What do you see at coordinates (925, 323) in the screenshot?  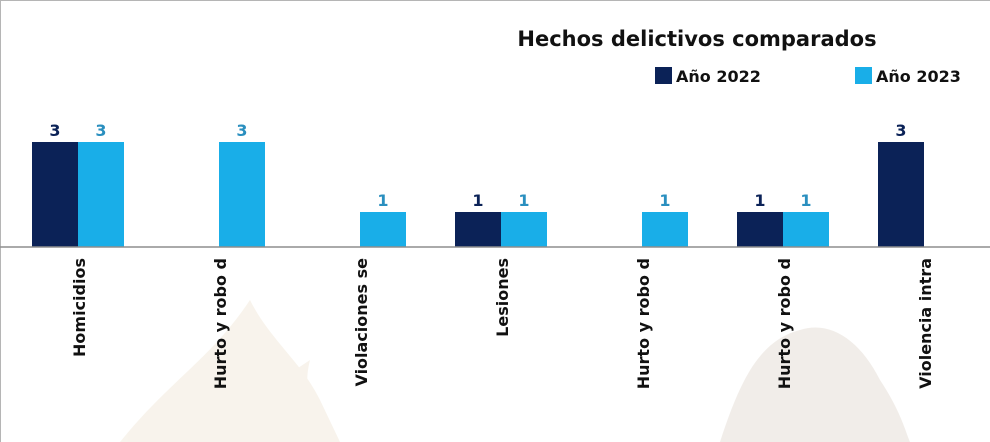 I see `category-label-7: Violencia intra` at bounding box center [925, 323].